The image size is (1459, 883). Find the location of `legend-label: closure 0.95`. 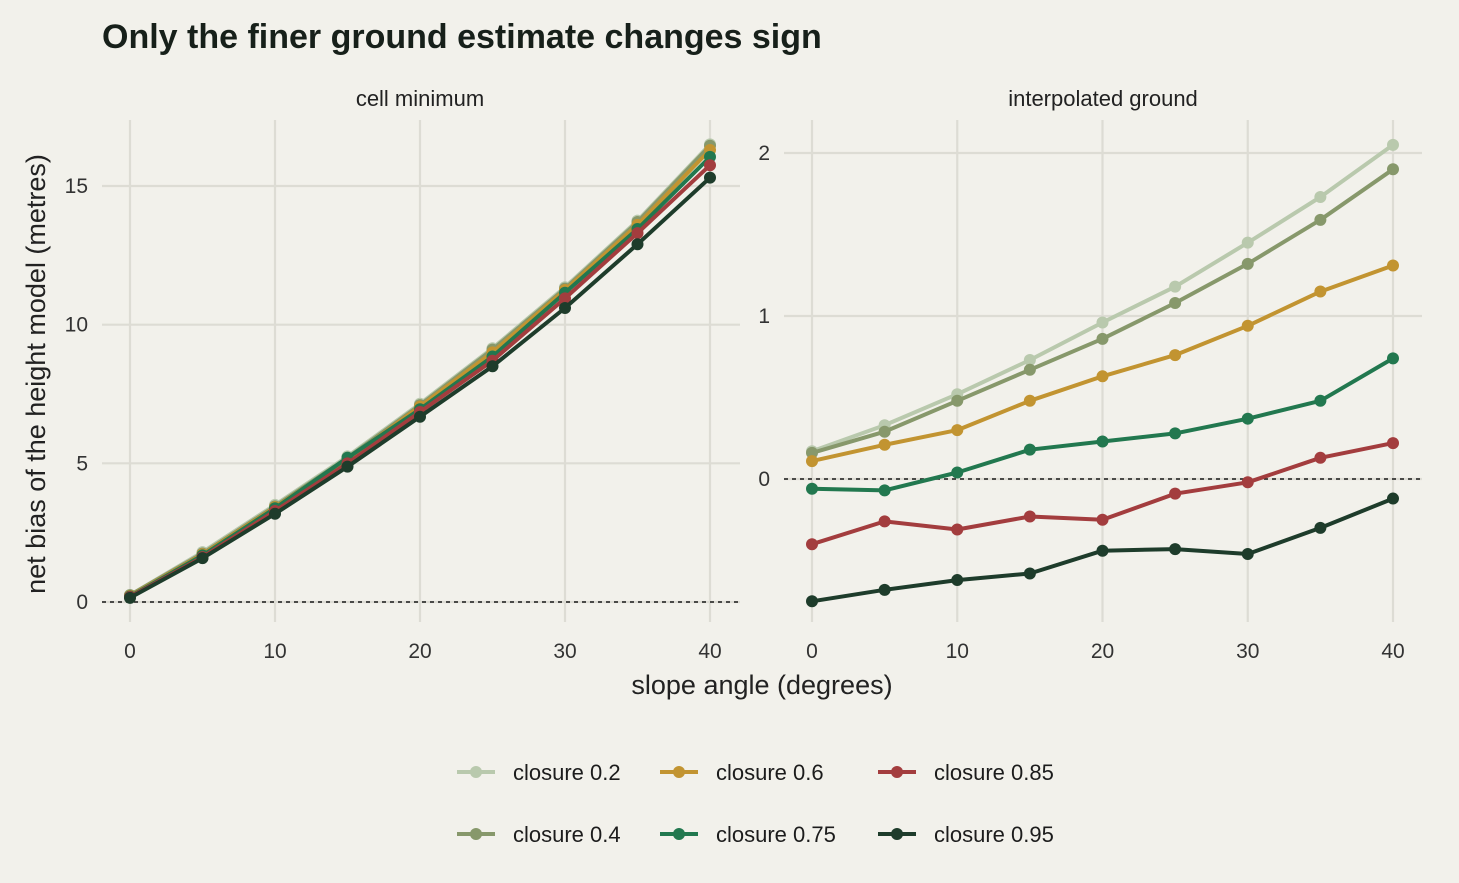

legend-label: closure 0.95 is located at coordinates (994, 834).